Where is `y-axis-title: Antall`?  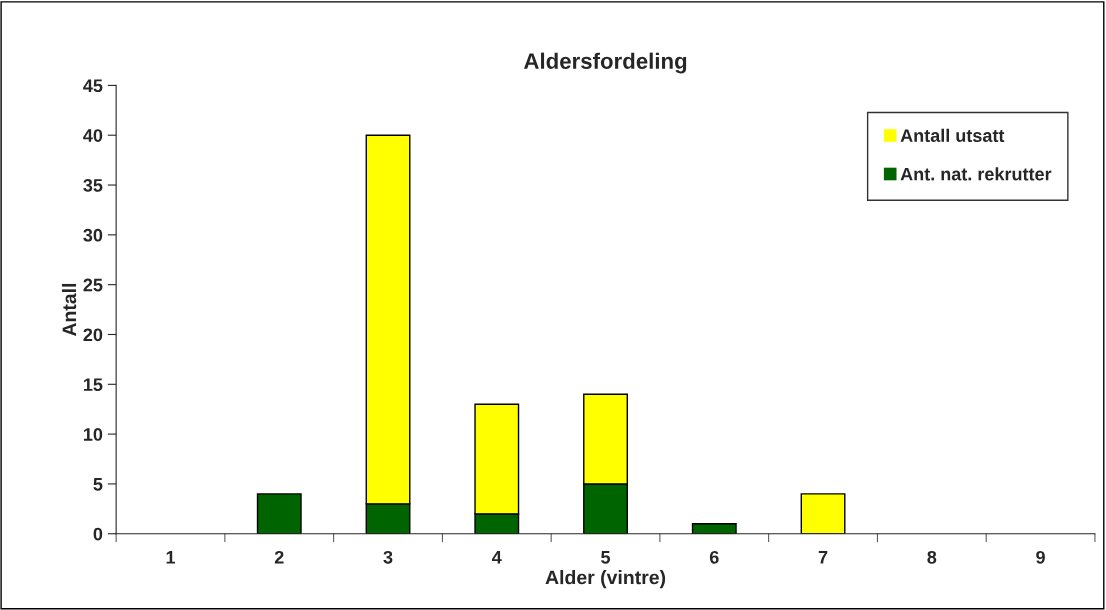
y-axis-title: Antall is located at coordinates (69, 310).